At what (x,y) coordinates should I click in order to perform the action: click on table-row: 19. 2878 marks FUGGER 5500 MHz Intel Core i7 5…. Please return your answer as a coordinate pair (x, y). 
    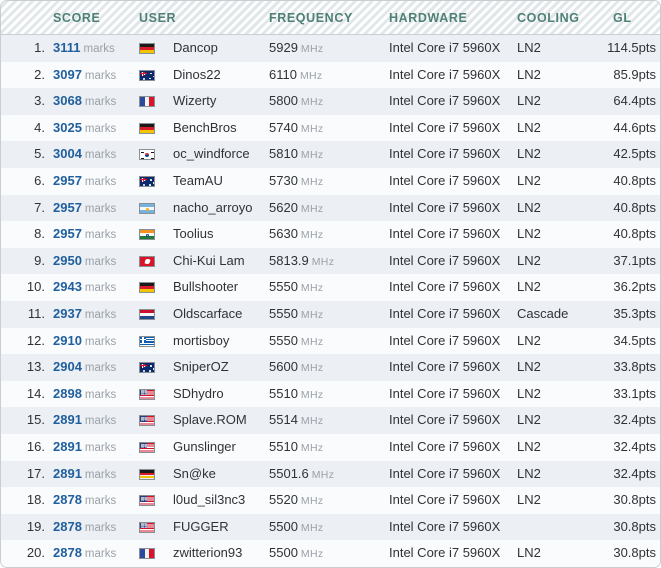
    Looking at the image, I should click on (330, 527).